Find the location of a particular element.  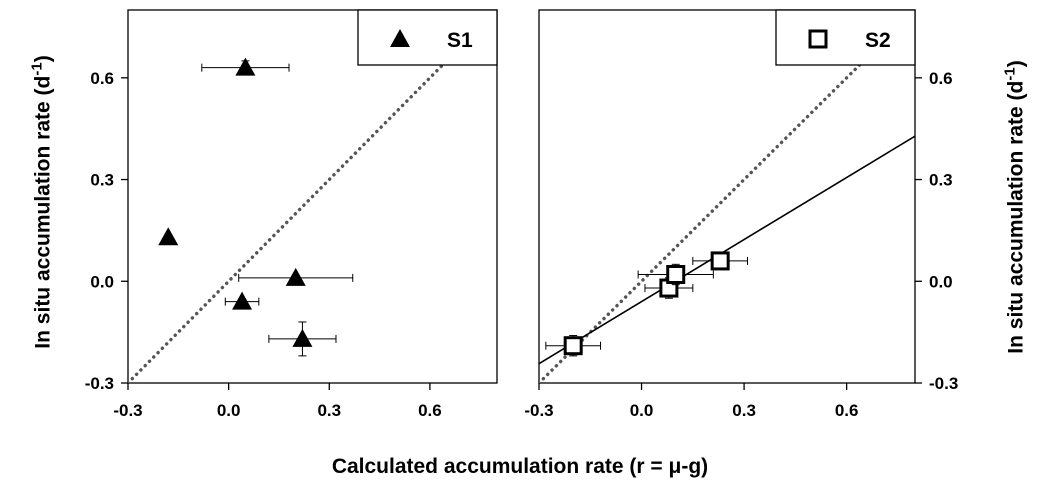

y-axis-label-left: In situ accumulation rate (d-1) is located at coordinates (42, 201).